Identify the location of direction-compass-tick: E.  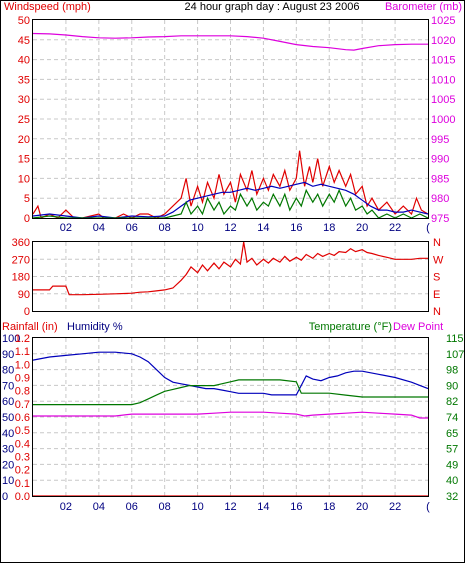
(436, 295).